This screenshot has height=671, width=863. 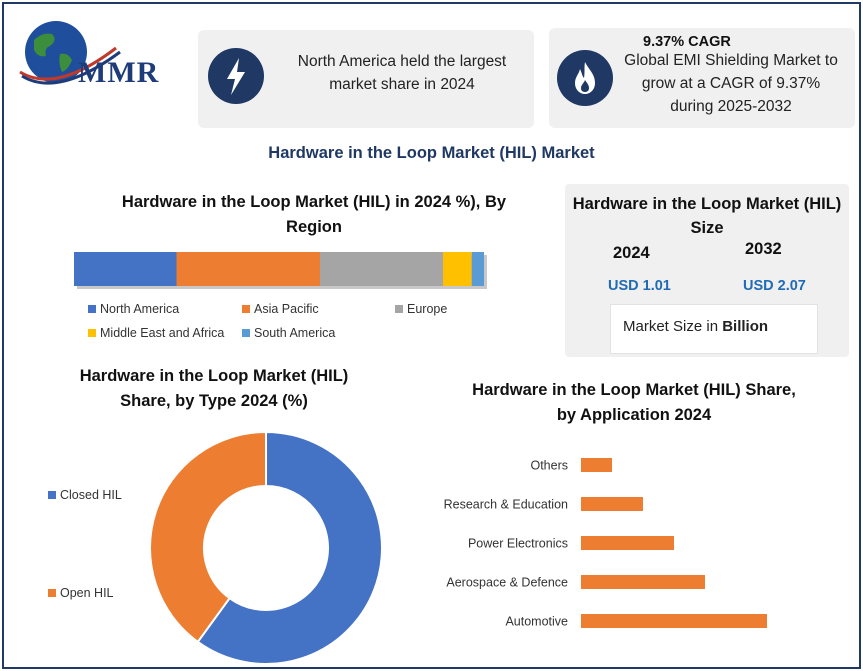 I want to click on value-end: USD 2.07, so click(x=774, y=286).